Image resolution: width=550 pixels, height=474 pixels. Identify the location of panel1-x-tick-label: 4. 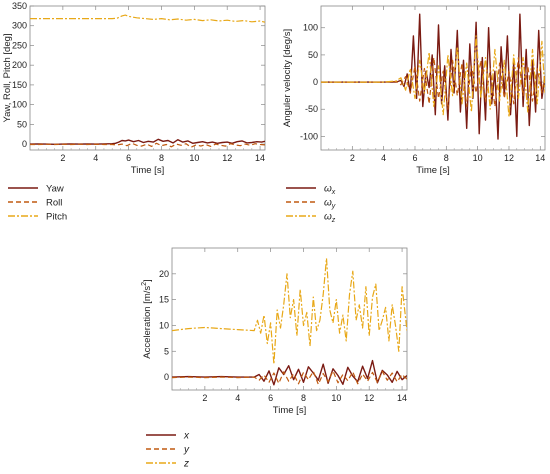
(383, 158).